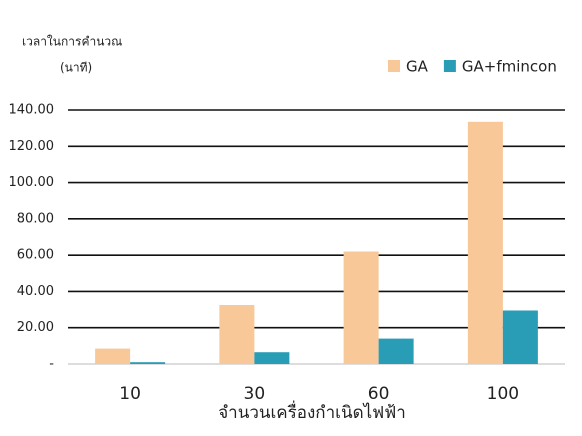 This screenshot has width=582, height=436. What do you see at coordinates (32, 182) in the screenshot?
I see `y-tick-label: 100.00` at bounding box center [32, 182].